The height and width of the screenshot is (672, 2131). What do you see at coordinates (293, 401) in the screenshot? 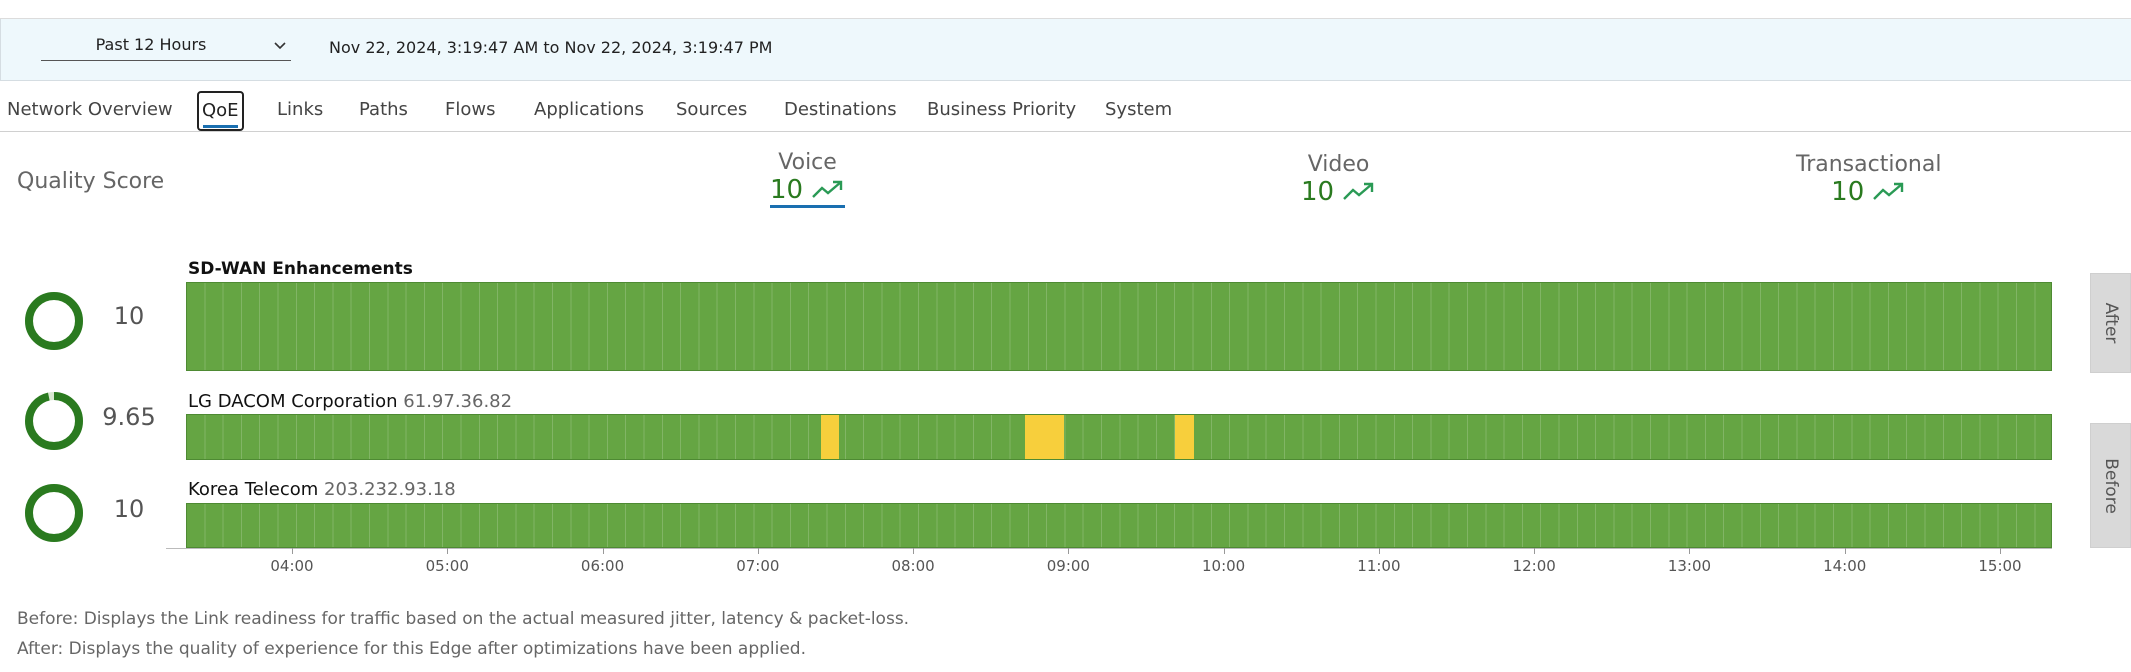
I see `row-name-text: LG DACOM Corporation` at bounding box center [293, 401].